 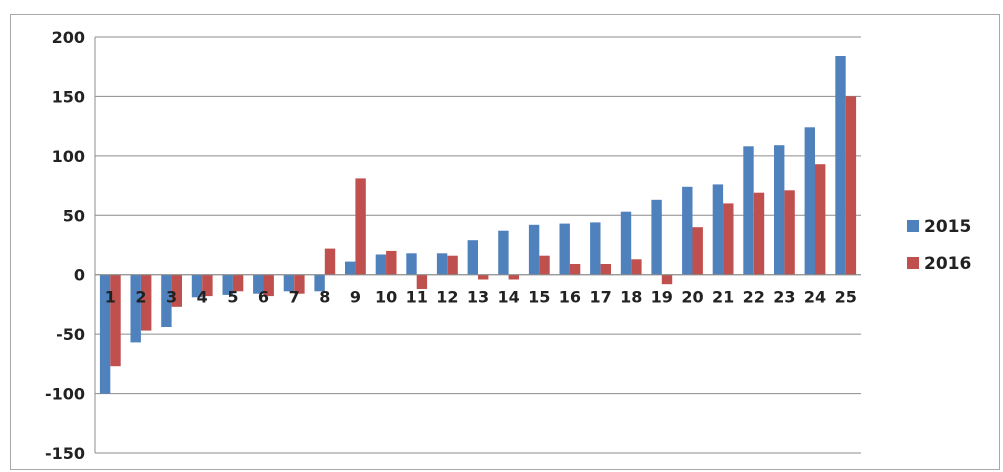 What do you see at coordinates (913, 226) in the screenshot?
I see `legend-swatch-2015` at bounding box center [913, 226].